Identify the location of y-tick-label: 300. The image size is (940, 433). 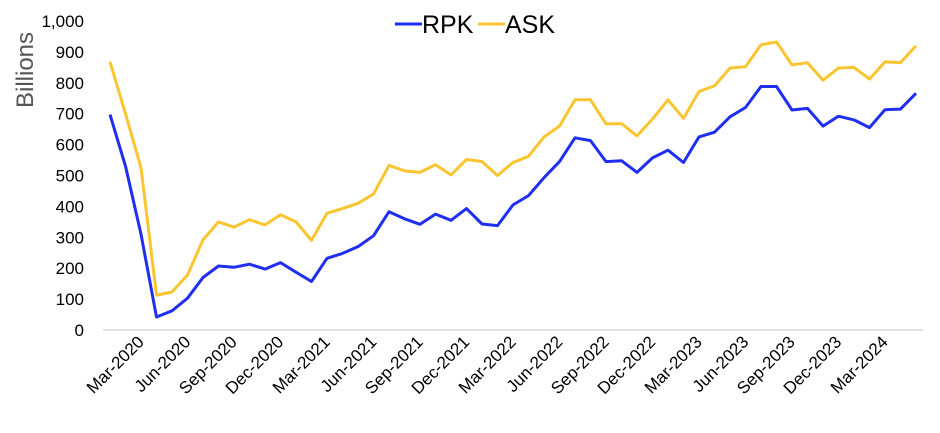
(70, 237).